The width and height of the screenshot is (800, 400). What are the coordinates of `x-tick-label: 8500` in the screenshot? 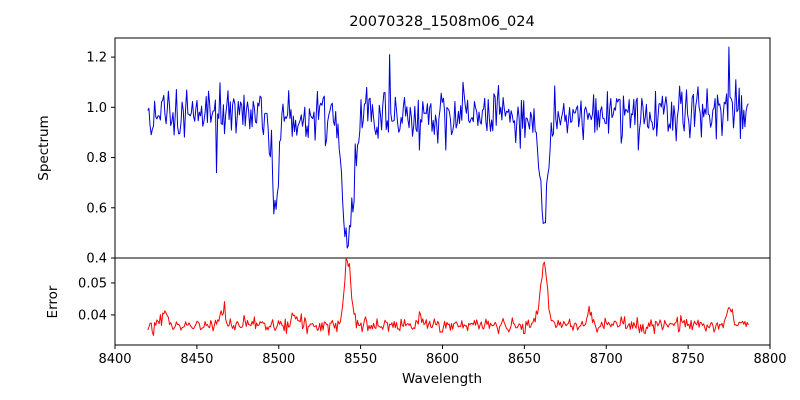 It's located at (278, 359).